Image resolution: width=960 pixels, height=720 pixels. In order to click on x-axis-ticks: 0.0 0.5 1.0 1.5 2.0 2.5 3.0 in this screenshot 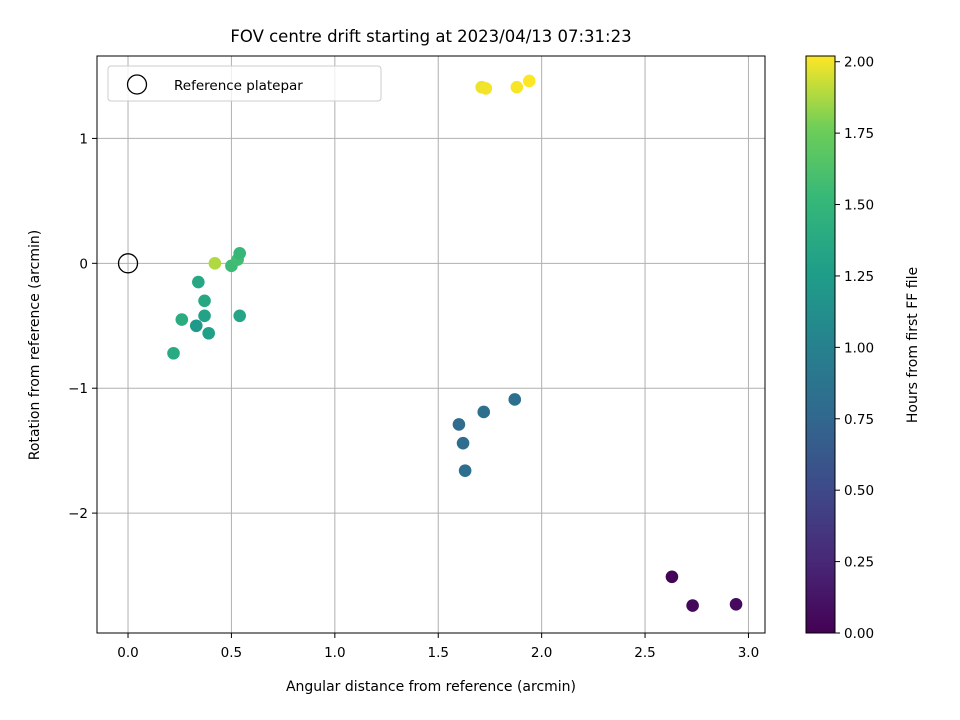, I will do `click(438, 647)`.